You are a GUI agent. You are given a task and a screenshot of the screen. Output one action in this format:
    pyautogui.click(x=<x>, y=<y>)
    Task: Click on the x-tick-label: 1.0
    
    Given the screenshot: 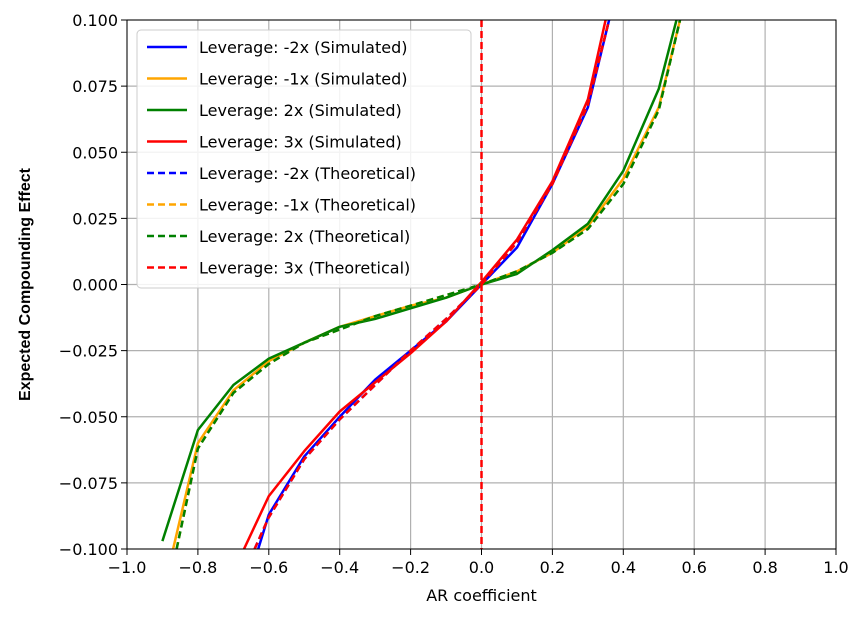 What is the action you would take?
    pyautogui.click(x=835, y=567)
    